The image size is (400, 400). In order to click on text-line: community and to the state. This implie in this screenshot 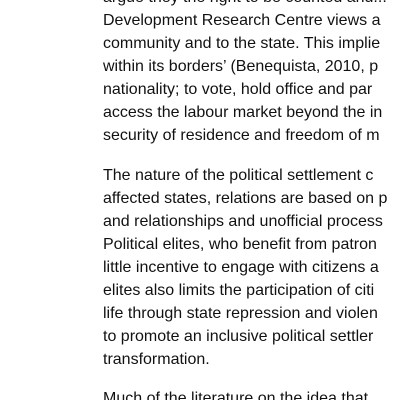, I will do `click(242, 43)`.